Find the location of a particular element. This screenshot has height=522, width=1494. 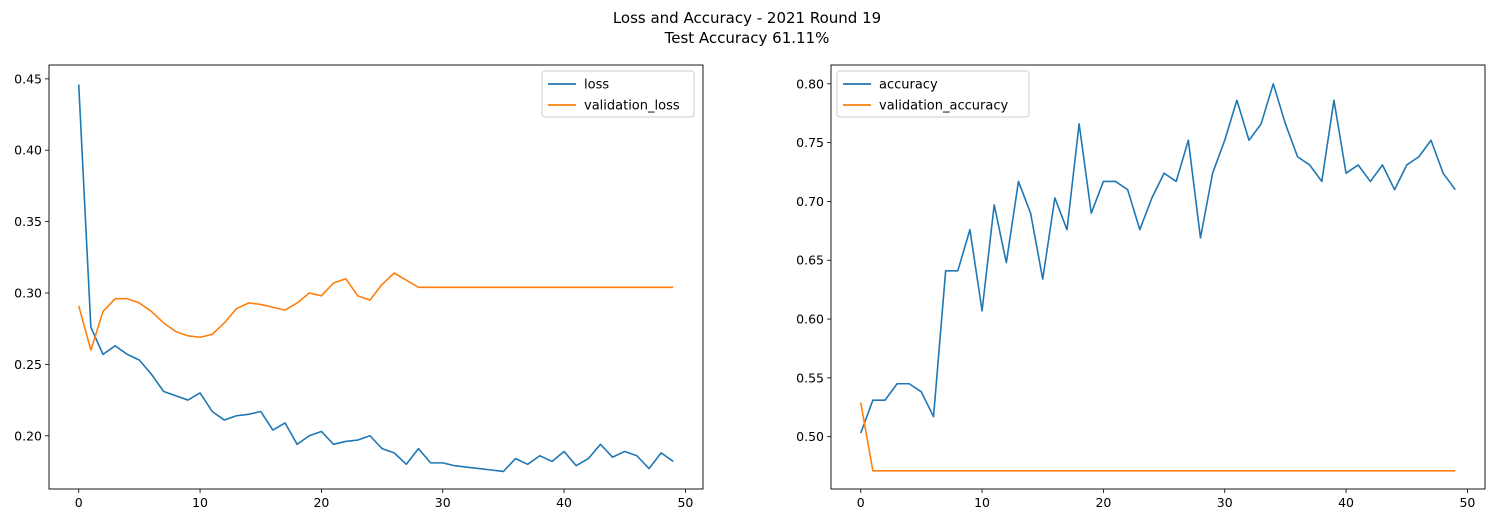

chart2-x-tick-label: 30 is located at coordinates (1225, 502).